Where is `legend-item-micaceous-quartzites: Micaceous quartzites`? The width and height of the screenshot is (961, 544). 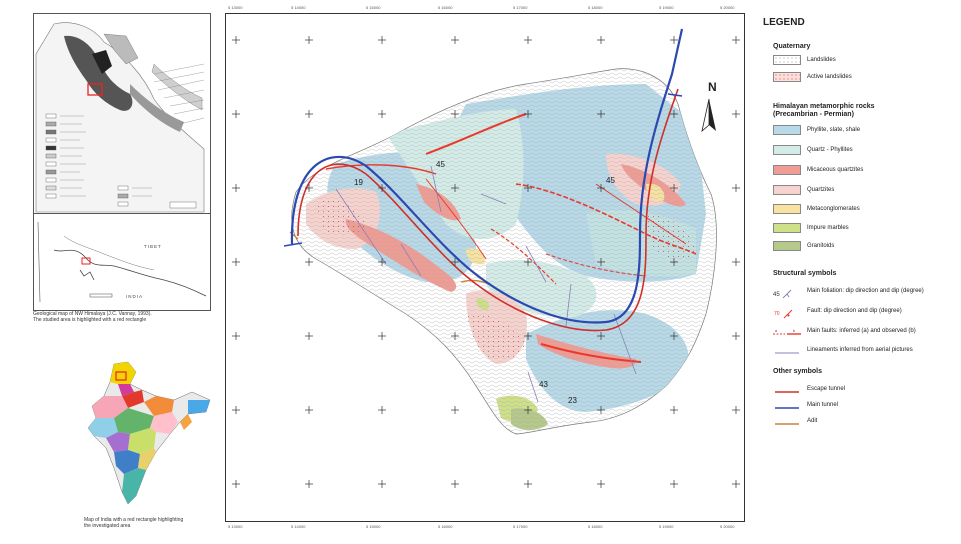
legend-item-micaceous-quartzites: Micaceous quartzites is located at coordinates (818, 169).